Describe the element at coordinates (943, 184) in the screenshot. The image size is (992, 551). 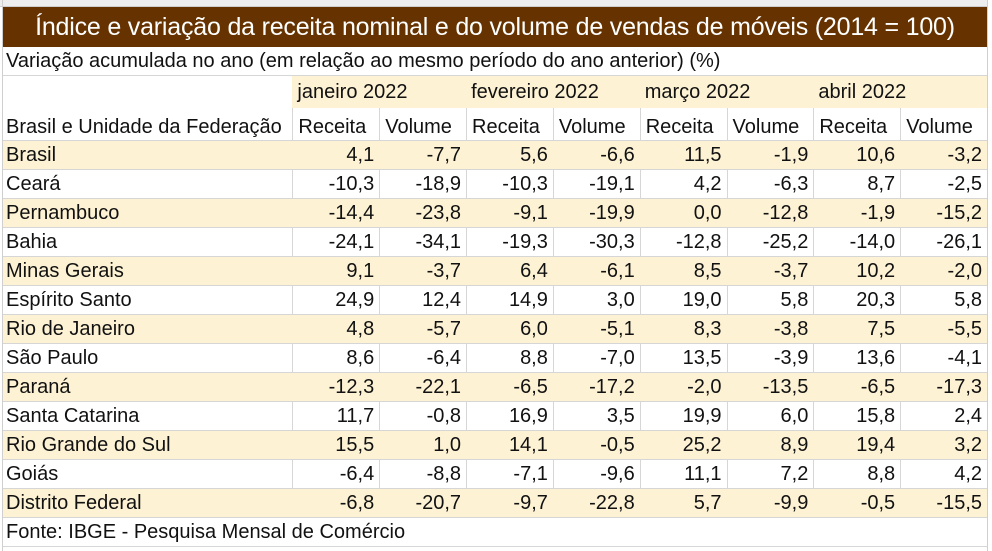
I see `value-cell: -2,5` at that location.